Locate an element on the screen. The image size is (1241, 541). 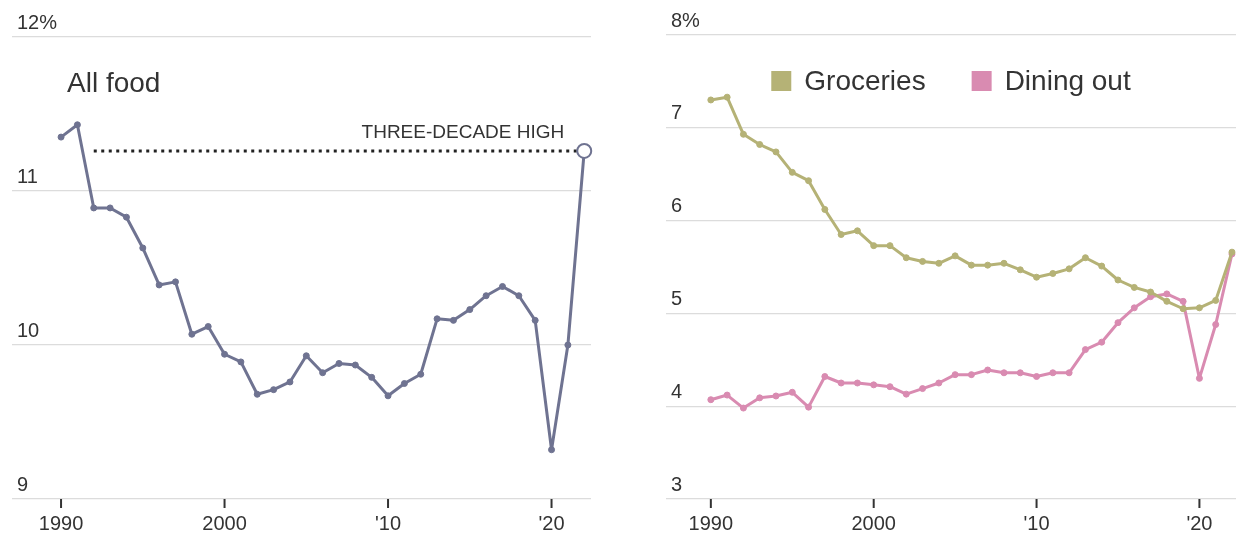
y-tick-label: 12% is located at coordinates (37, 21).